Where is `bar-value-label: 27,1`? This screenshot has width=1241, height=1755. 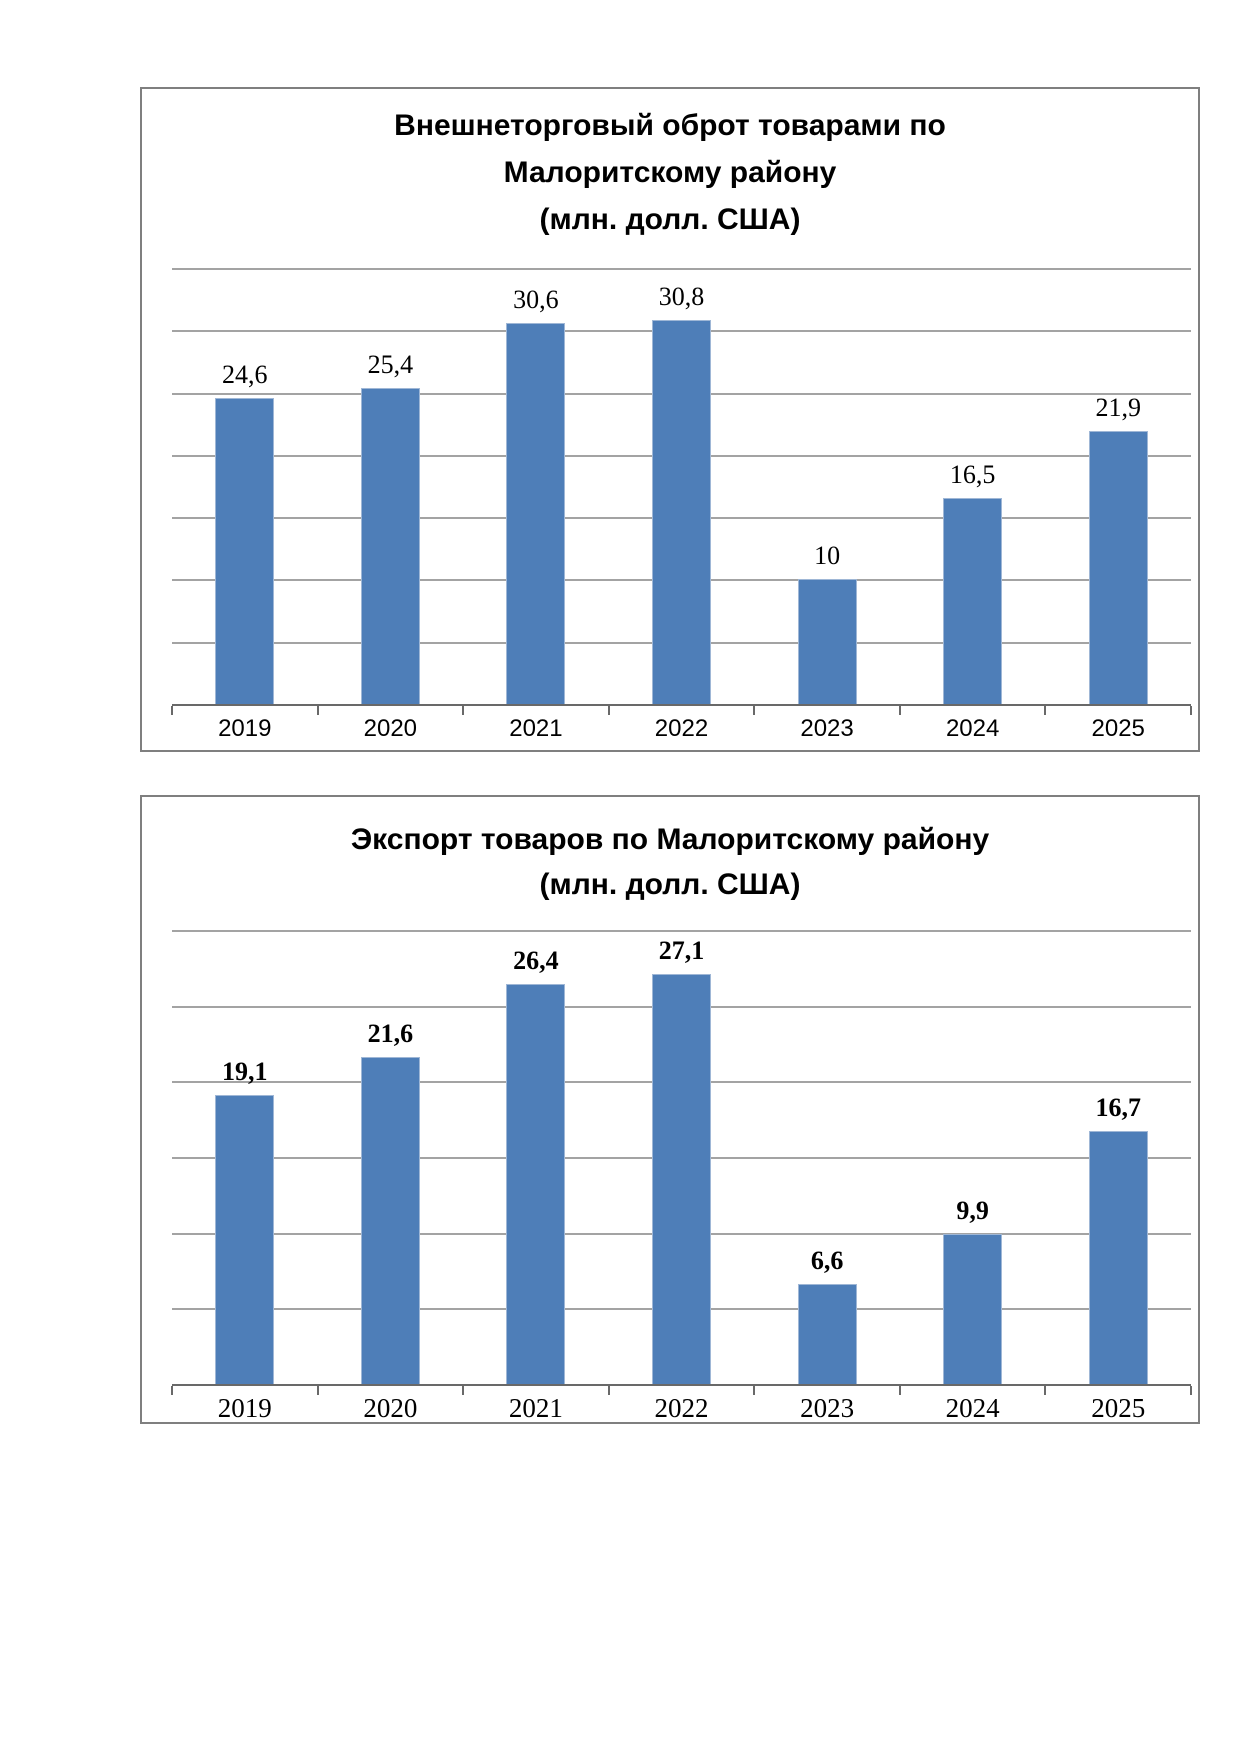 bar-value-label: 27,1 is located at coordinates (681, 950).